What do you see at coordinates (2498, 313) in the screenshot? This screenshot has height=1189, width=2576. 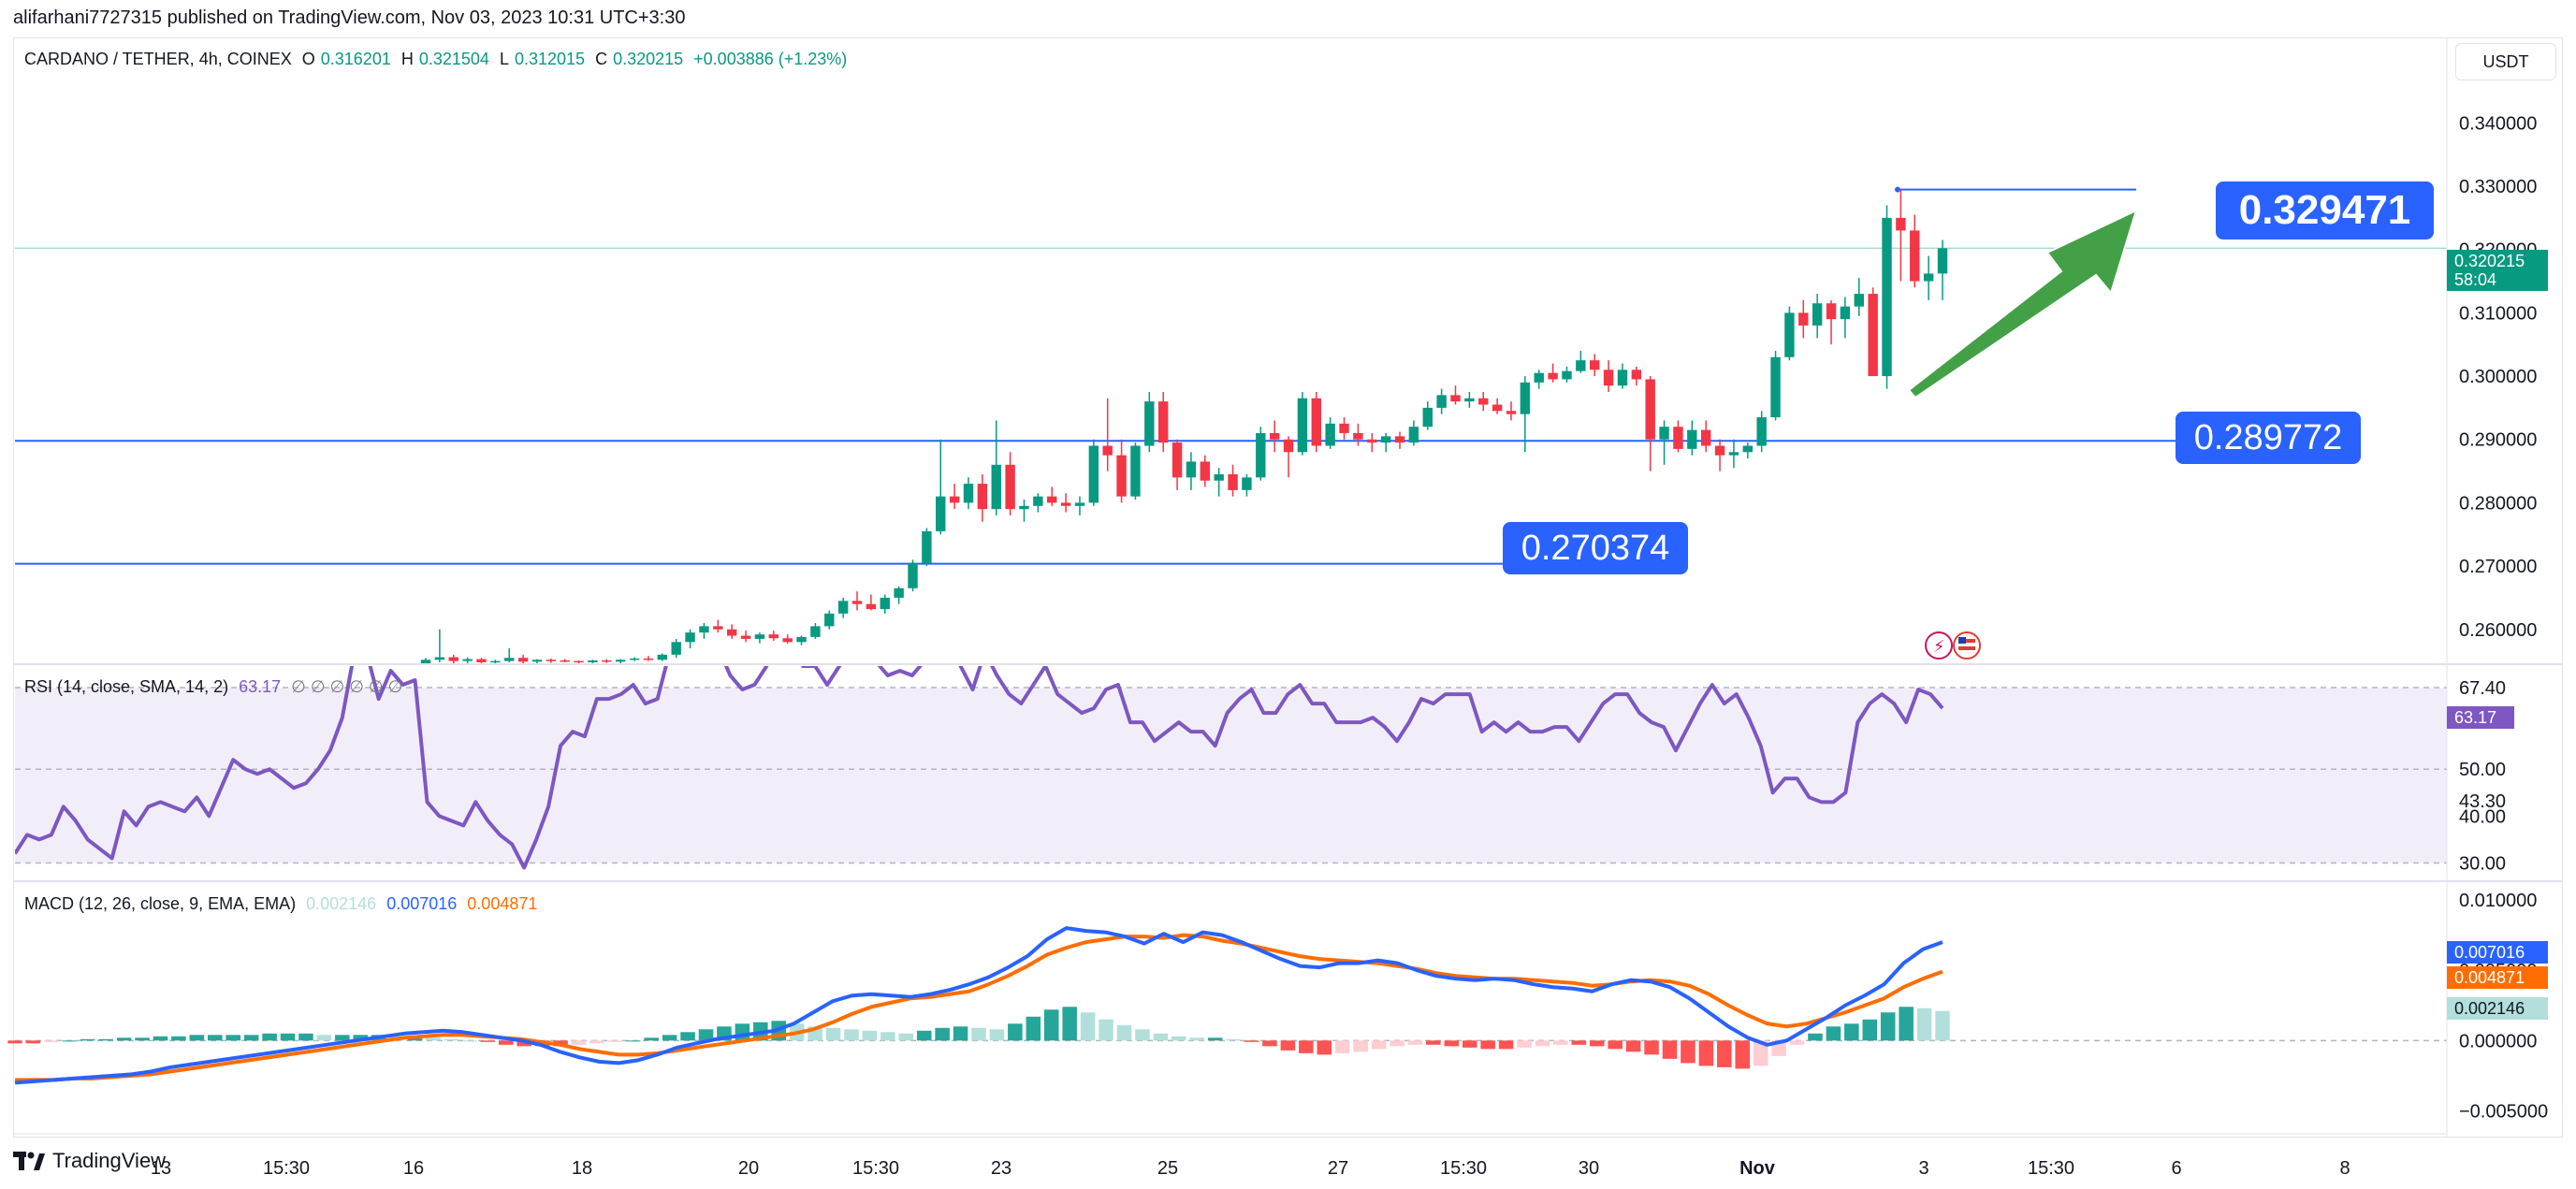 I see `price-axis-tick: 0.310000` at bounding box center [2498, 313].